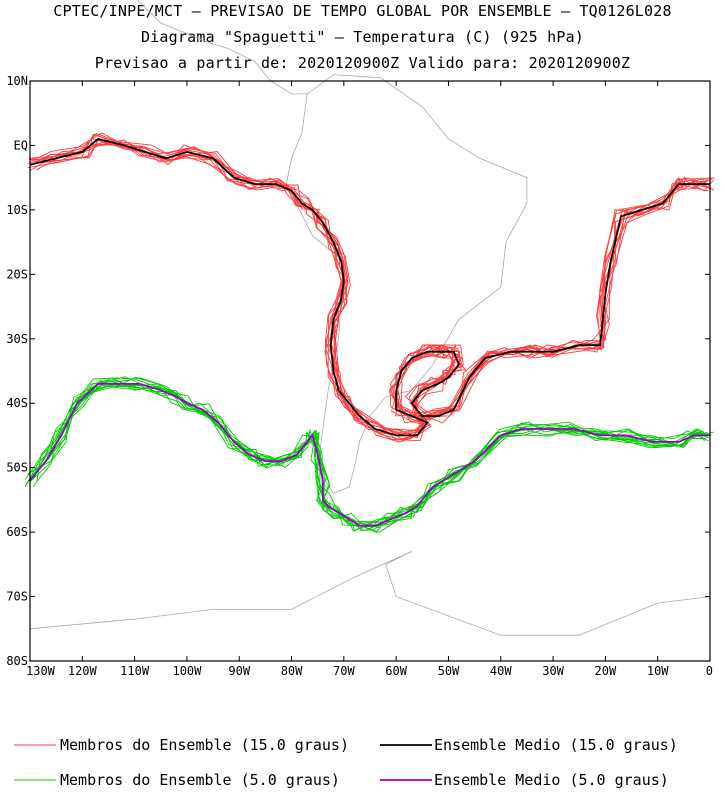  What do you see at coordinates (17, 597) in the screenshot?
I see `y-tick-label: 70S` at bounding box center [17, 597].